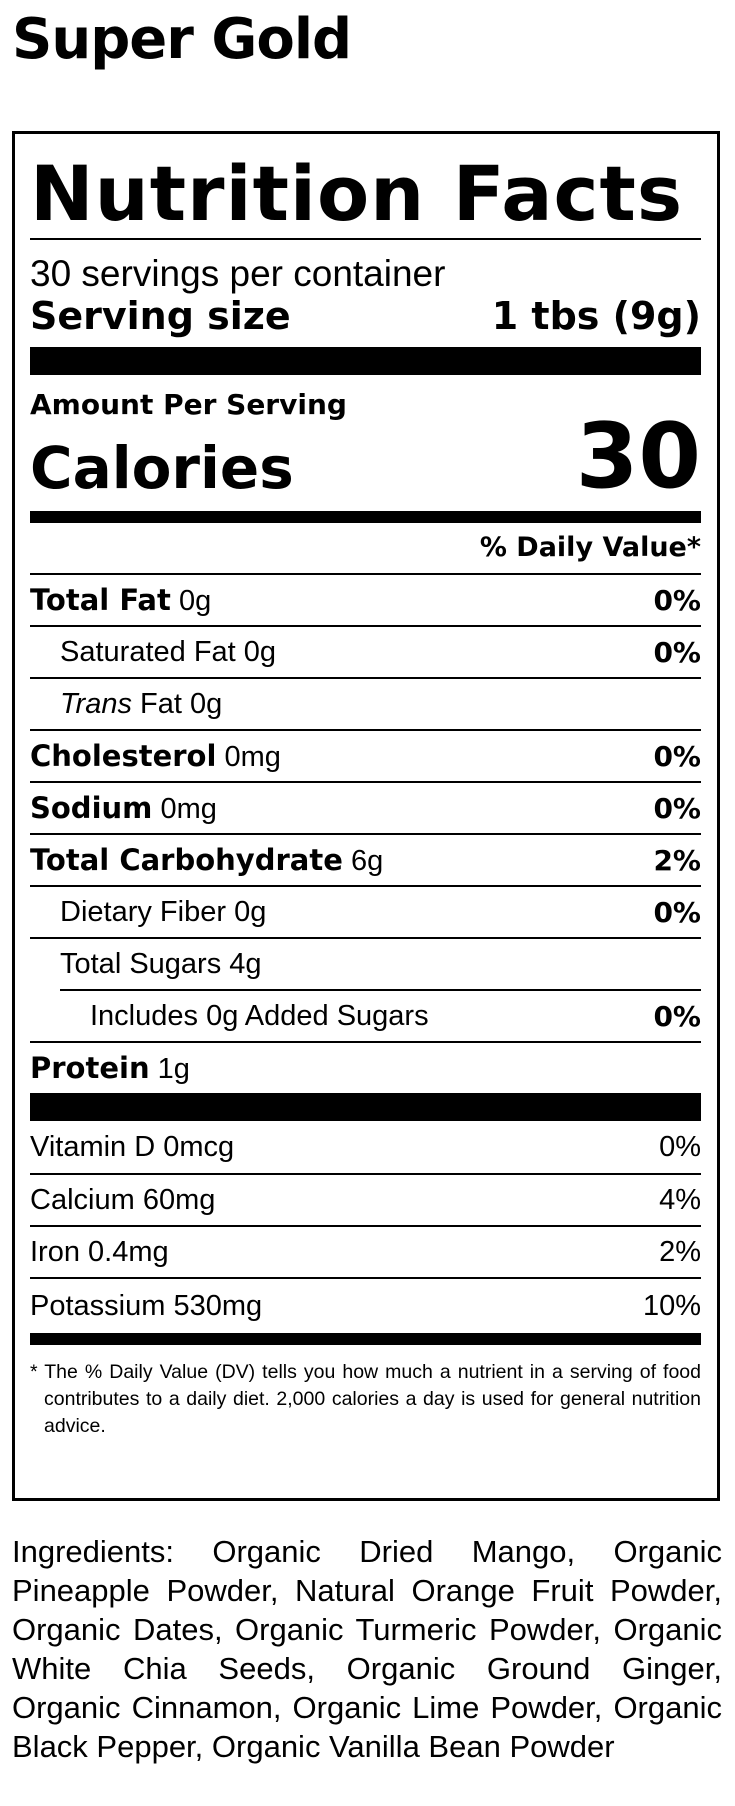 This screenshot has width=735, height=1806. What do you see at coordinates (365, 1067) in the screenshot?
I see `nutrient-row-protein: Protein 1g` at bounding box center [365, 1067].